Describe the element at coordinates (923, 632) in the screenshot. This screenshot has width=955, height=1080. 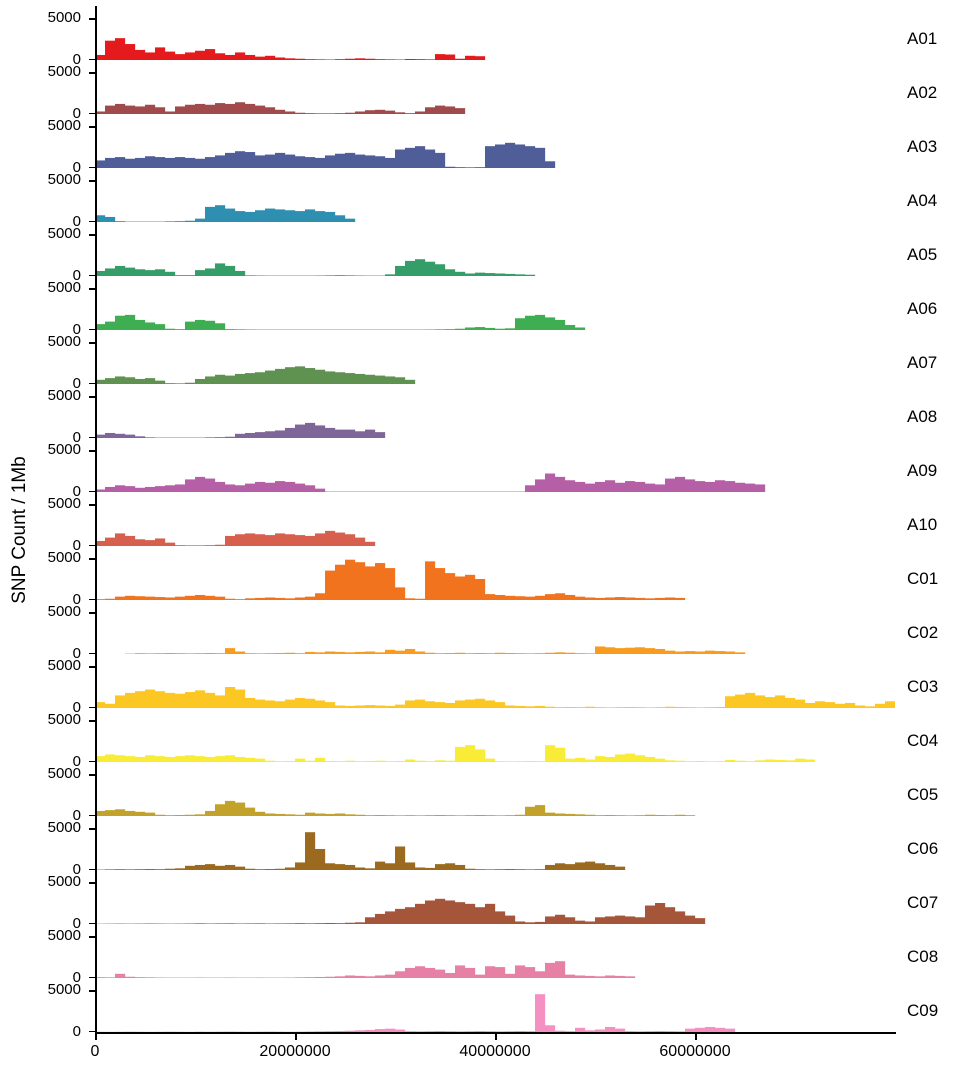
I see `chromosome-label: C02` at that location.